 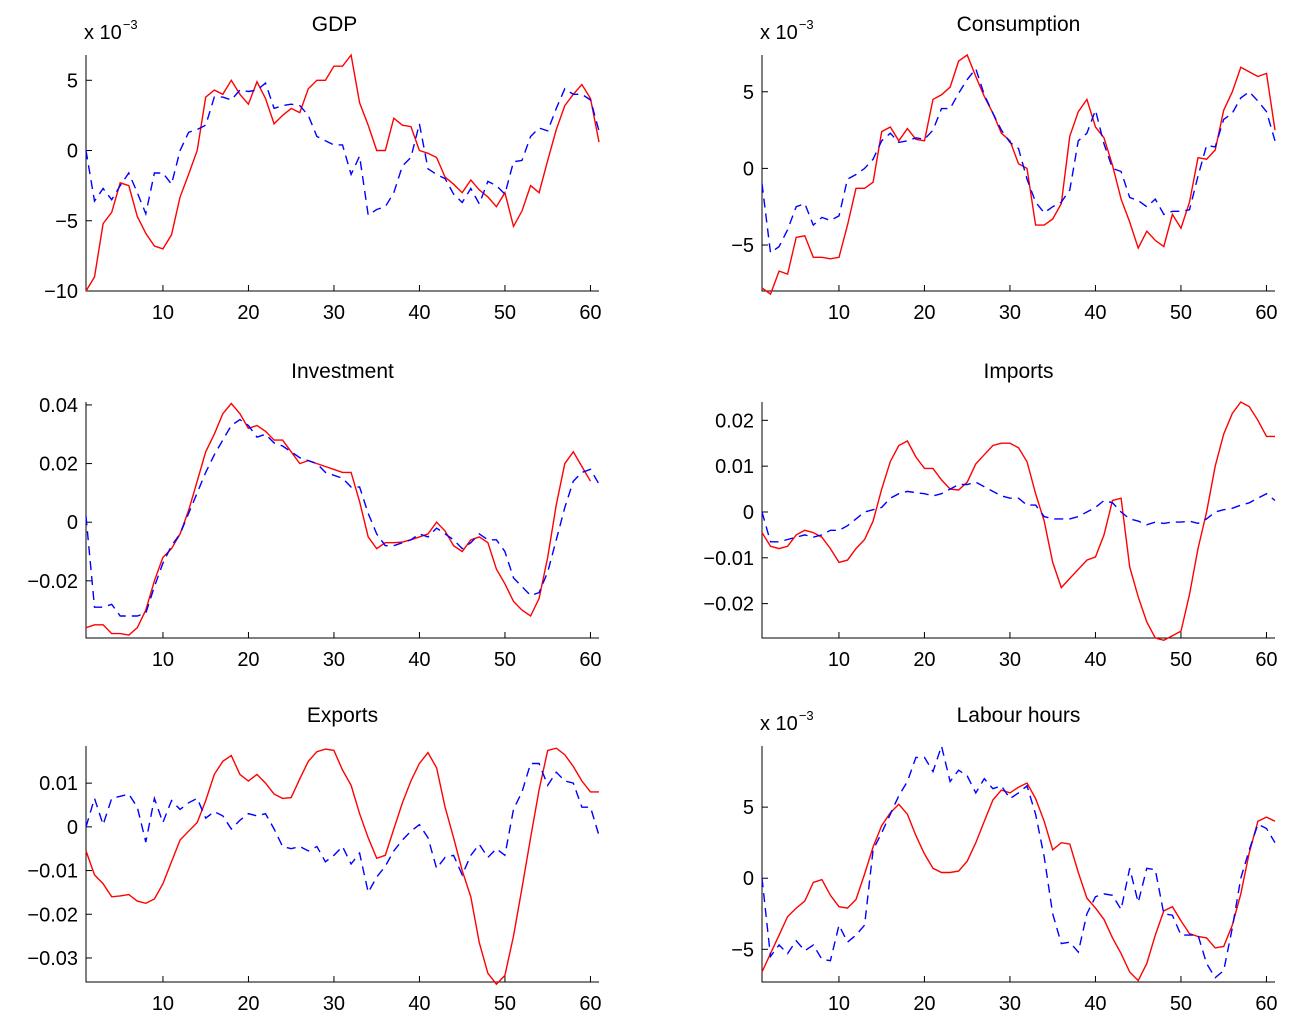 I want to click on imports-ytick-label: 0.01, so click(x=734, y=467).